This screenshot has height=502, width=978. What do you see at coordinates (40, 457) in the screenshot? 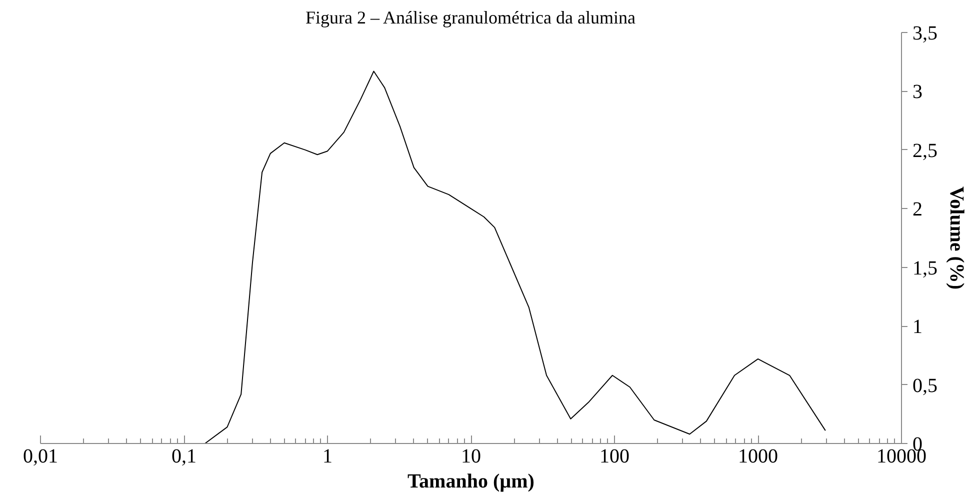
I see `x-tick-label: 0,01` at bounding box center [40, 457].